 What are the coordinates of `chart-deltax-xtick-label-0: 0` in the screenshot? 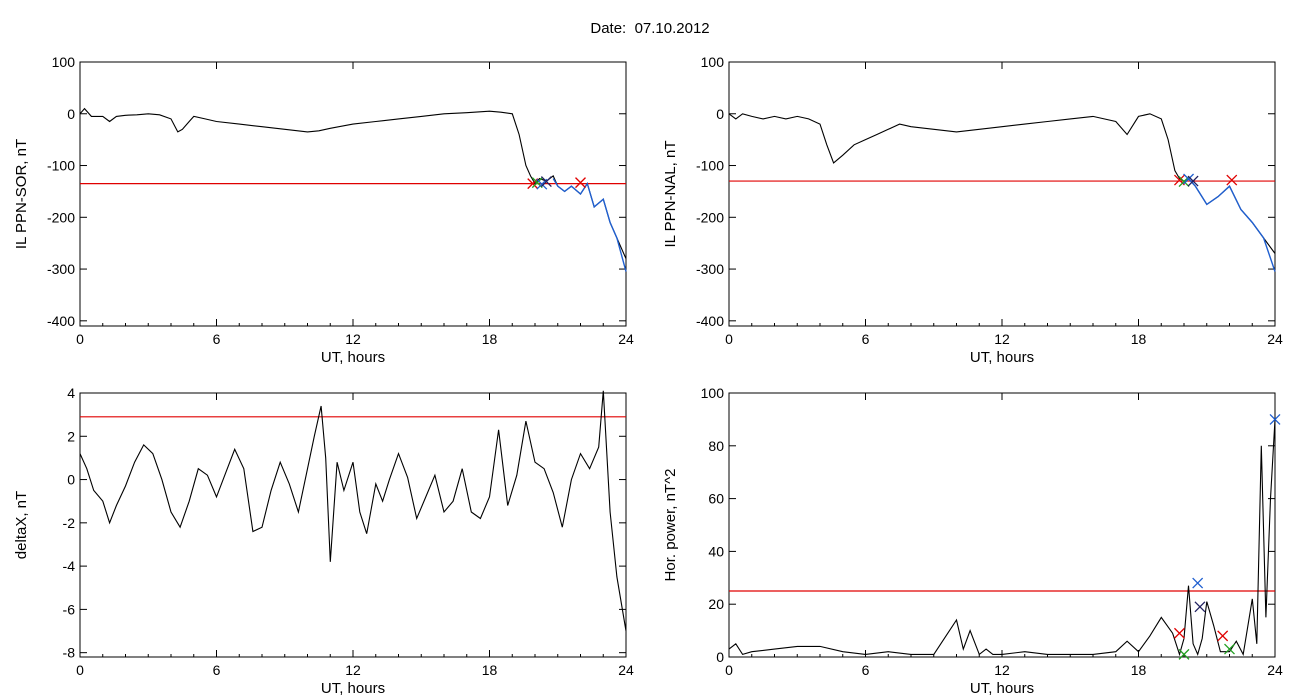 It's located at (80, 670).